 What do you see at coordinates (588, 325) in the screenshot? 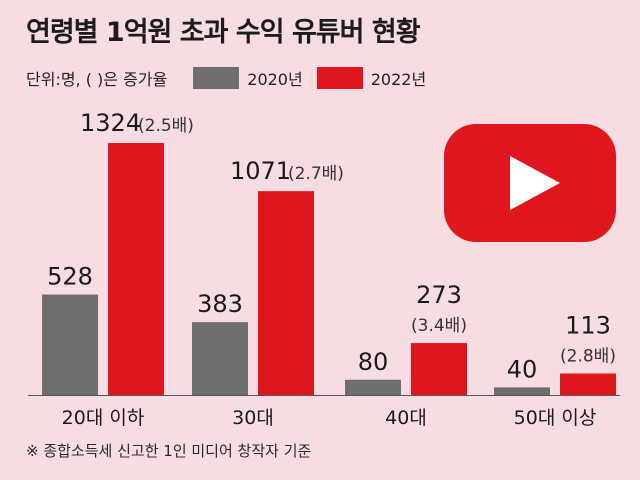
I see `value-label-2022-50대 이상: 113` at bounding box center [588, 325].